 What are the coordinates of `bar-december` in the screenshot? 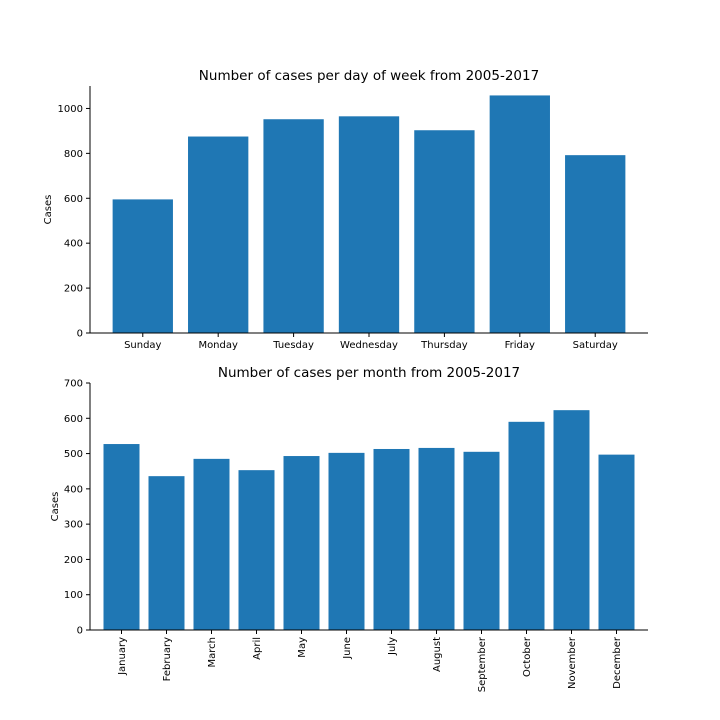 It's located at (616, 542).